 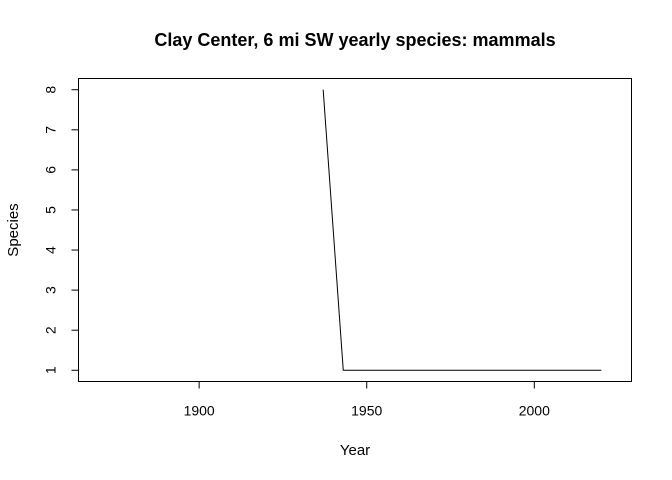 What do you see at coordinates (61, 230) in the screenshot?
I see `y-axis: 1 2 3 4 5 6 7 8` at bounding box center [61, 230].